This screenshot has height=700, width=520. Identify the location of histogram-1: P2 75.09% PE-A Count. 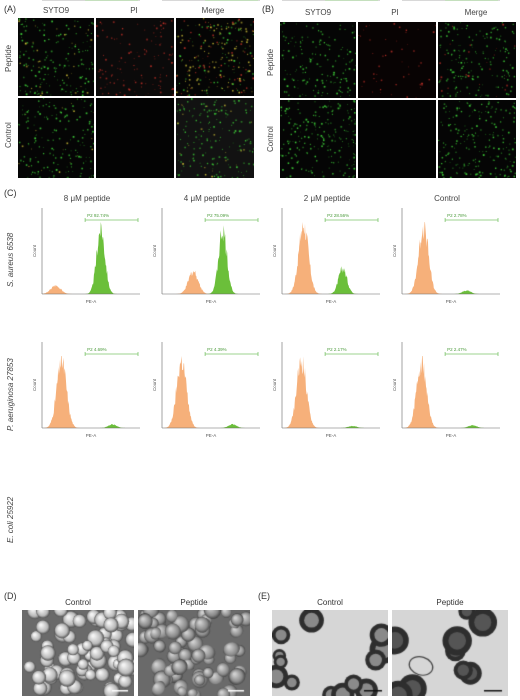
(206, 256).